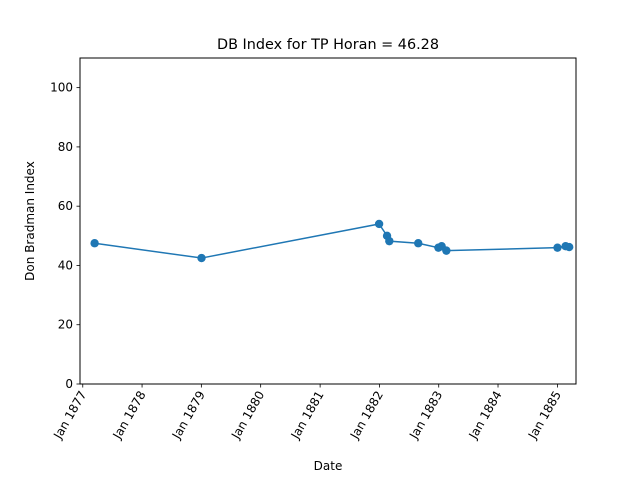 This screenshot has width=640, height=480. I want to click on y-tick-label: 40, so click(65, 265).